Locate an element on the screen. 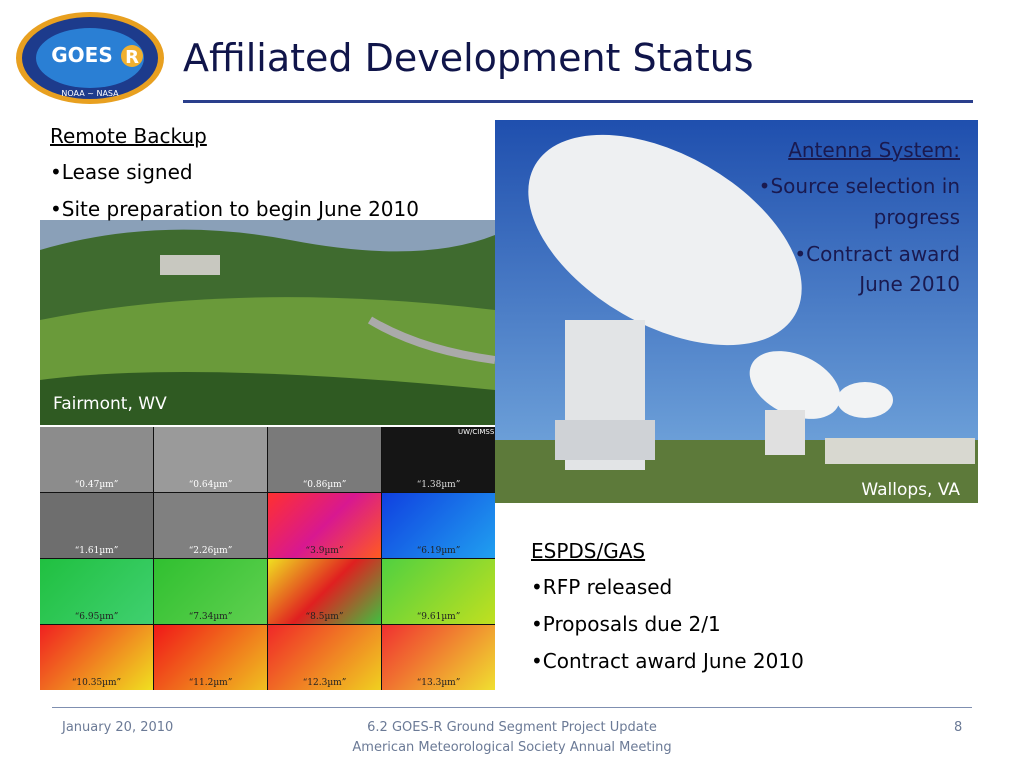  band-image: “7.34µm” is located at coordinates (210, 591).